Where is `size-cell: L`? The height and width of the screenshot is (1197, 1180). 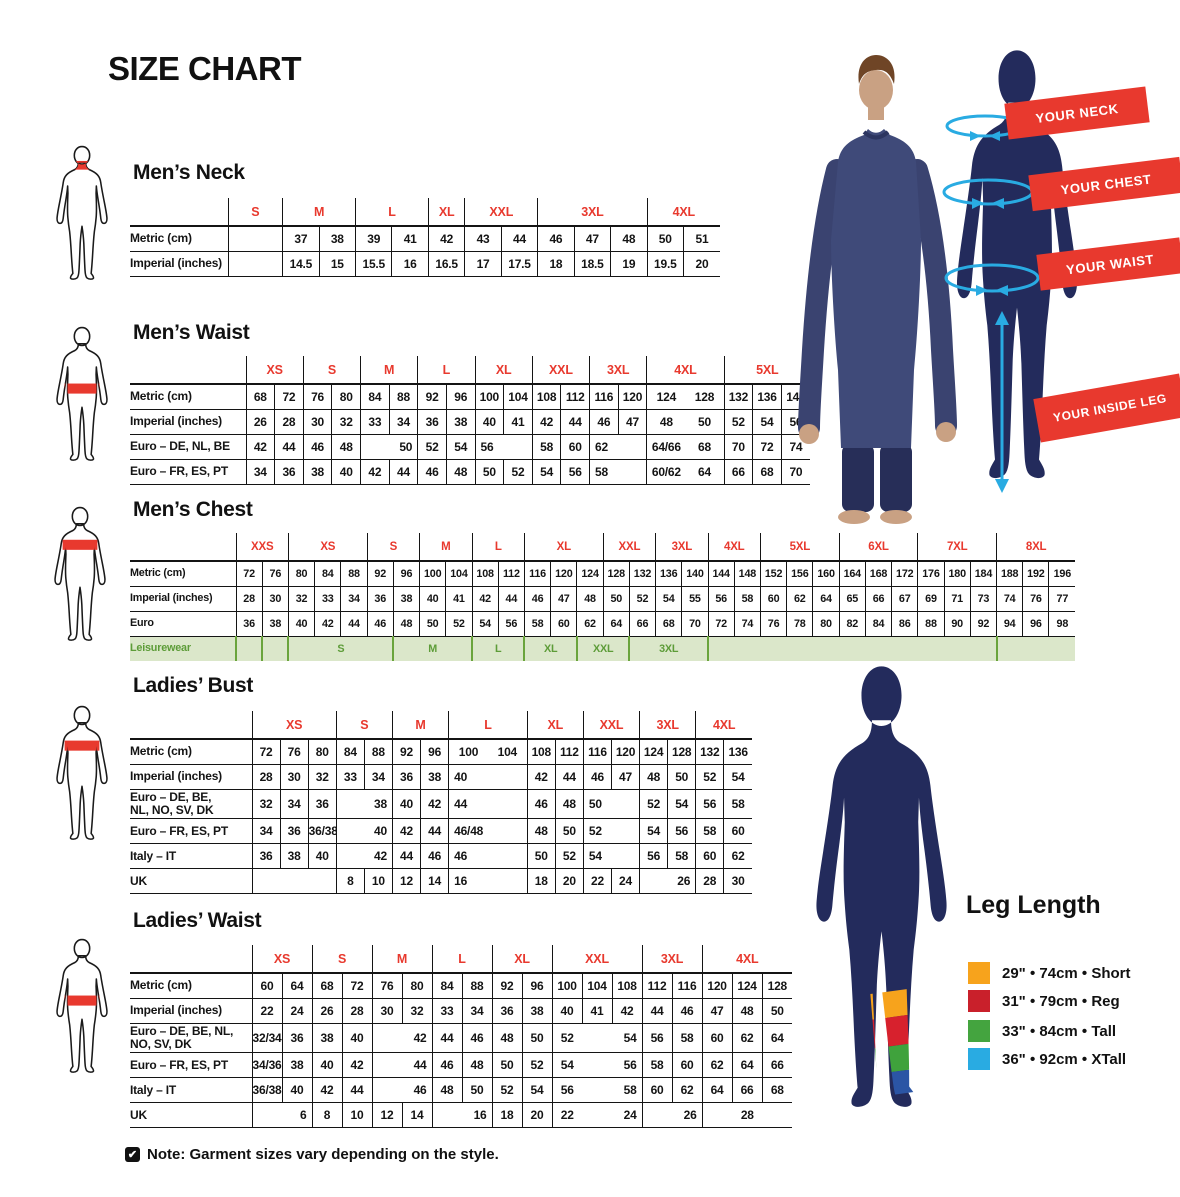 size-cell: L is located at coordinates (498, 648).